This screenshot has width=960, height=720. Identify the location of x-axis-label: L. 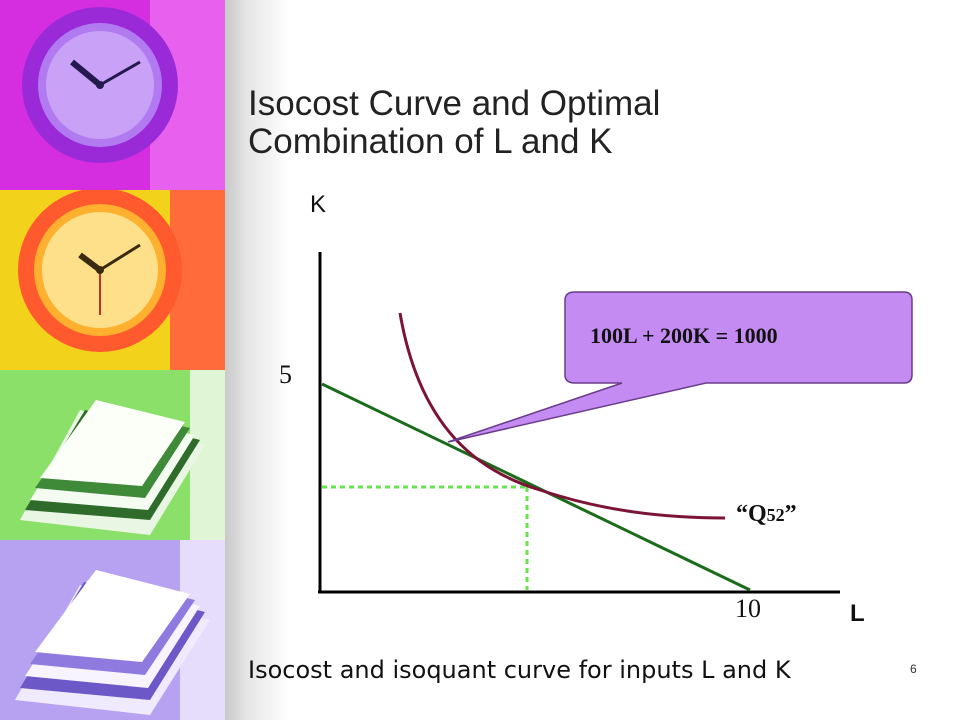
(857, 613).